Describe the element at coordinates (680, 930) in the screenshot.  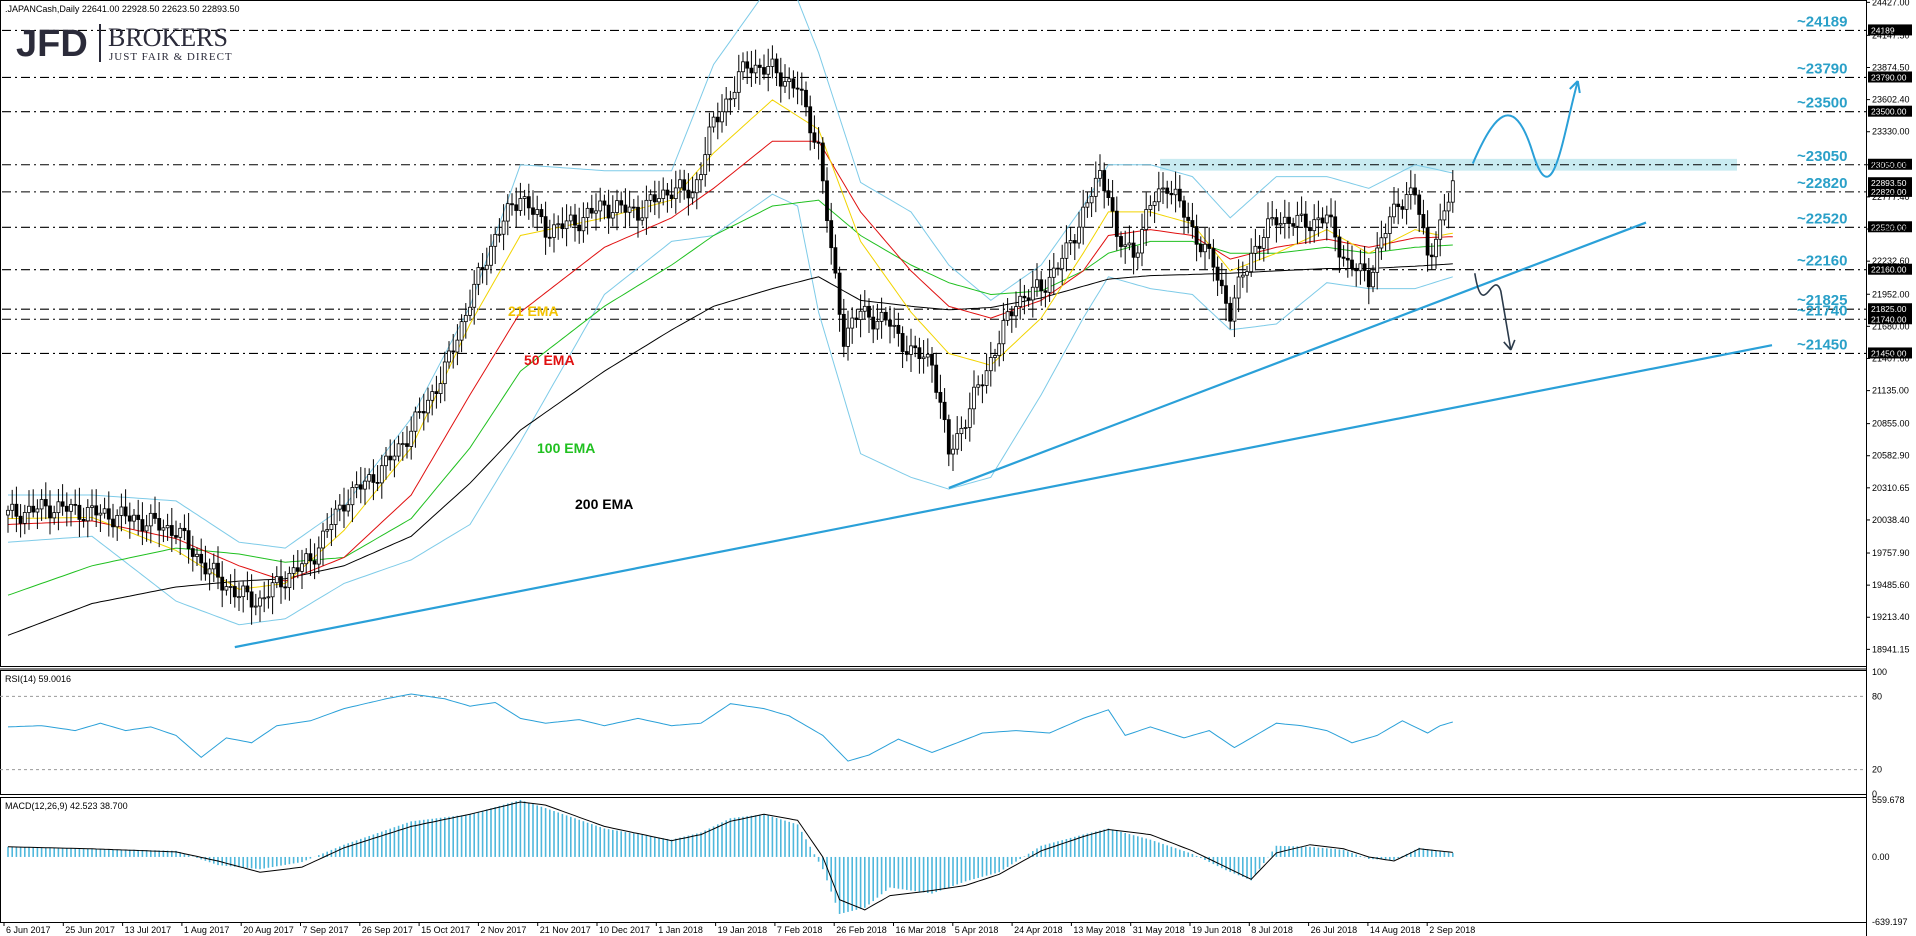
I see `date-tick-label: 1 Jan 2018` at that location.